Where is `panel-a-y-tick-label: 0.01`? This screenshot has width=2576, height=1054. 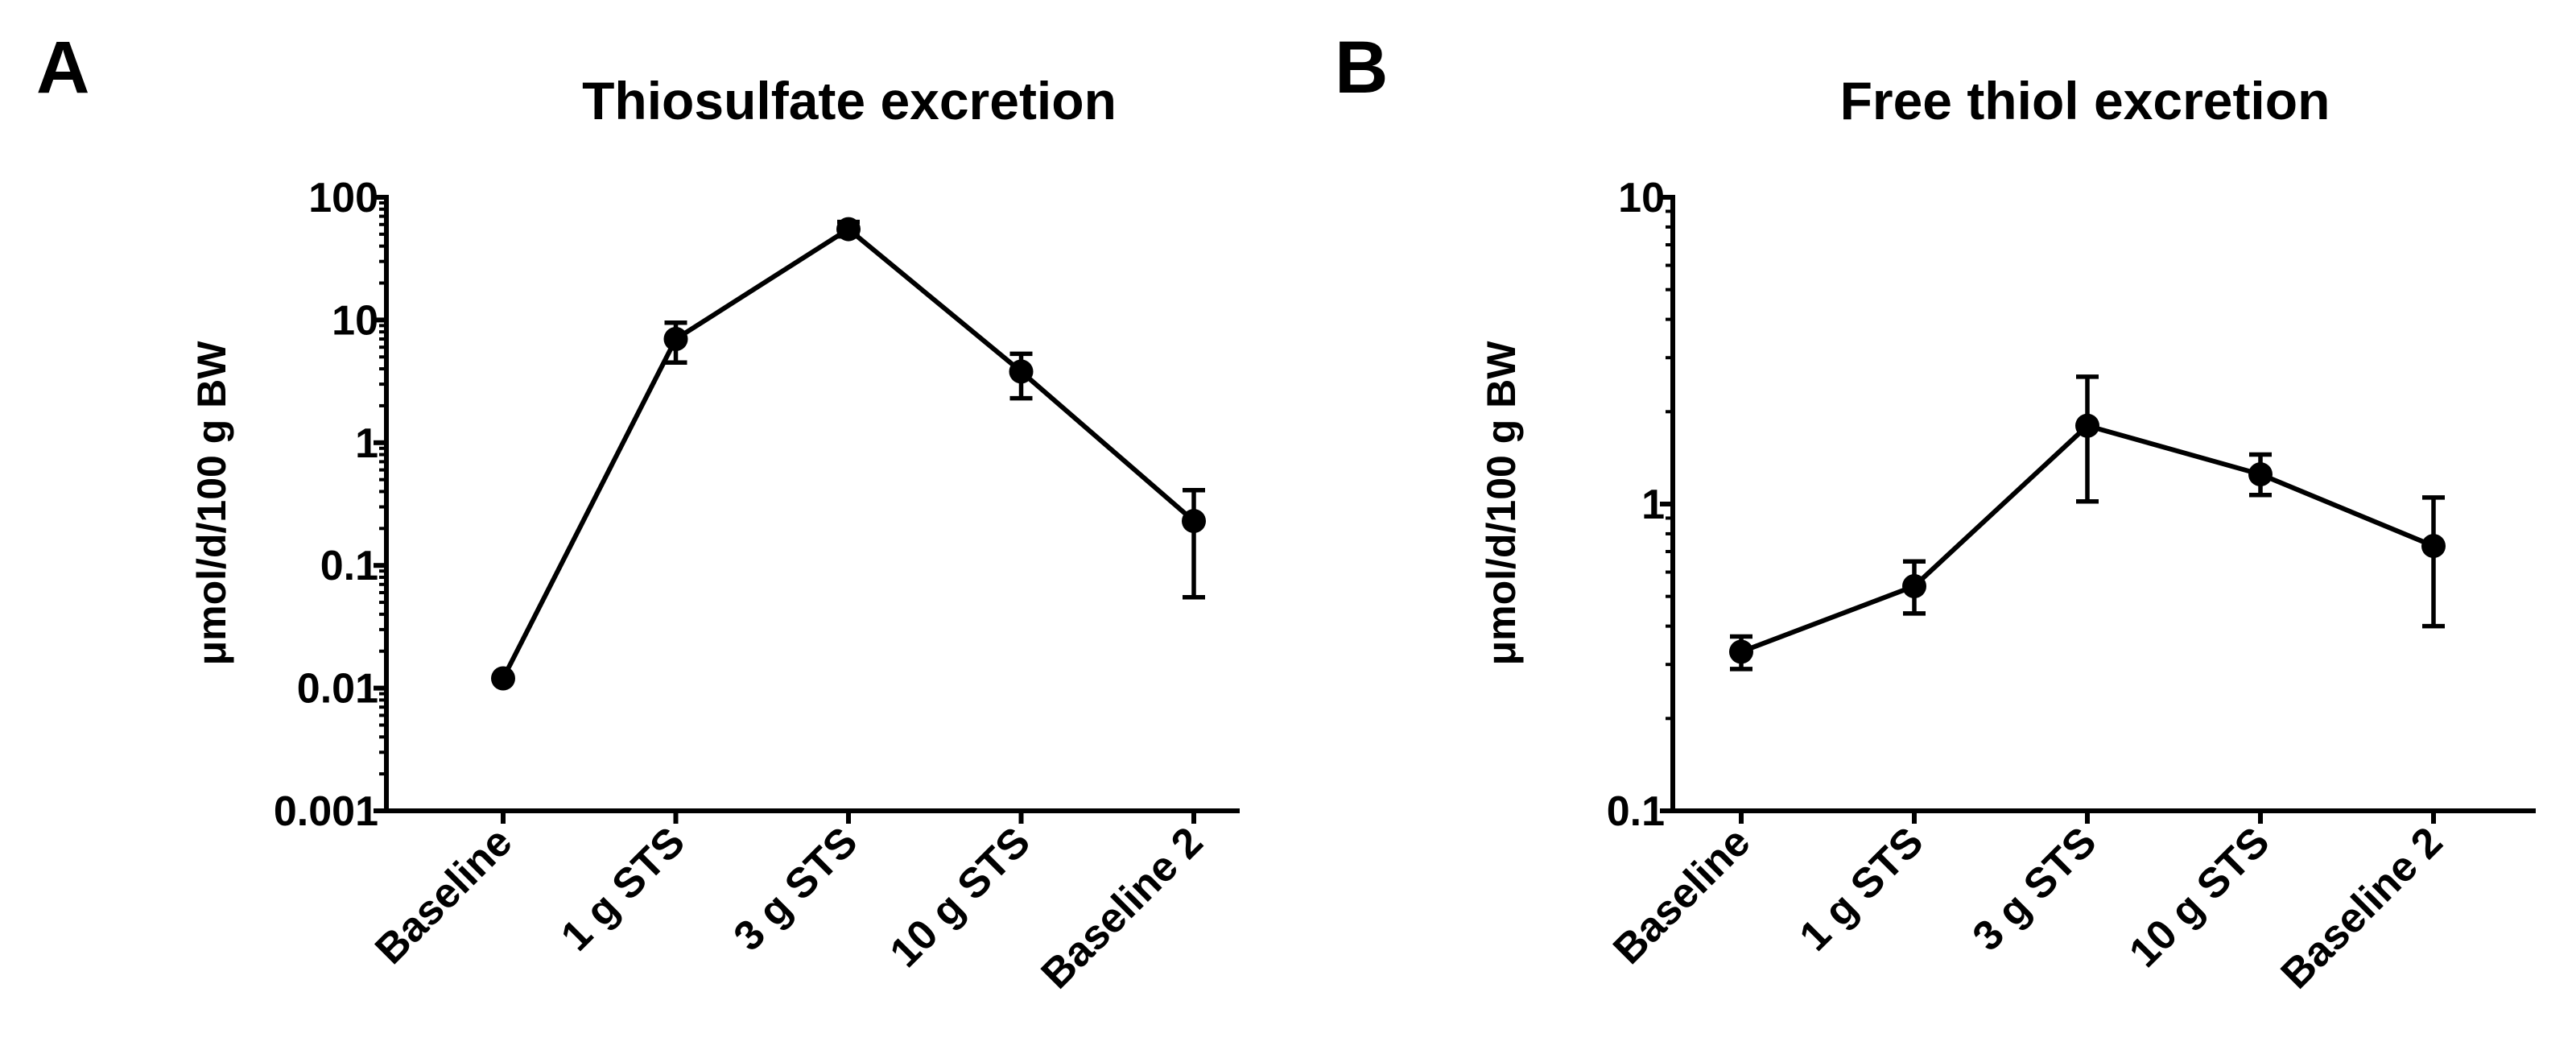 panel-a-y-tick-label: 0.01 is located at coordinates (337, 690).